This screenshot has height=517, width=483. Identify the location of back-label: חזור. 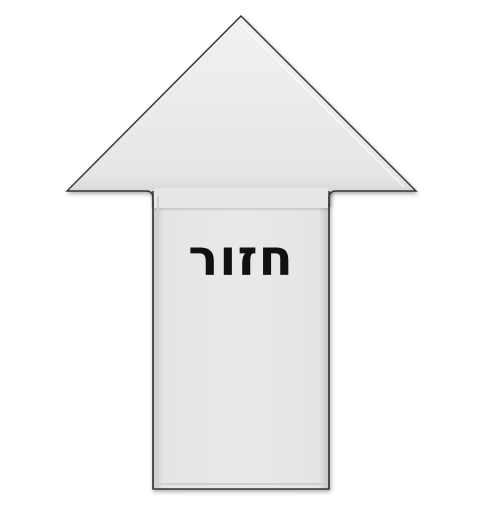
(241, 258).